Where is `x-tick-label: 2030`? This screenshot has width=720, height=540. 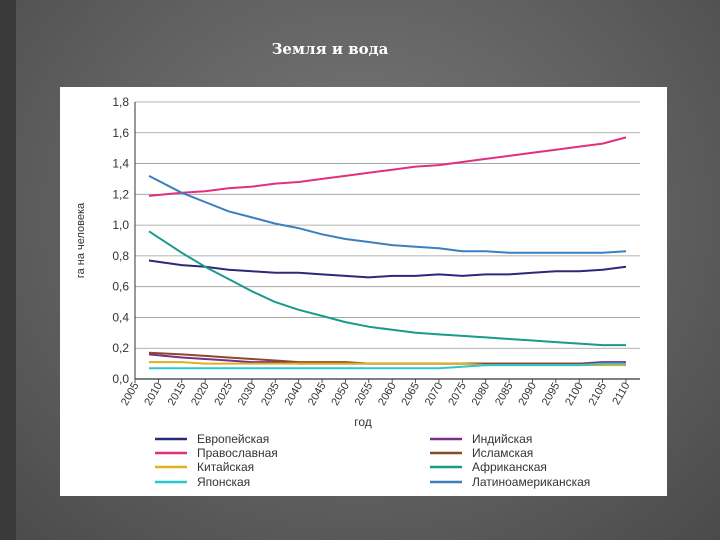 x-tick-label: 2030 is located at coordinates (247, 394).